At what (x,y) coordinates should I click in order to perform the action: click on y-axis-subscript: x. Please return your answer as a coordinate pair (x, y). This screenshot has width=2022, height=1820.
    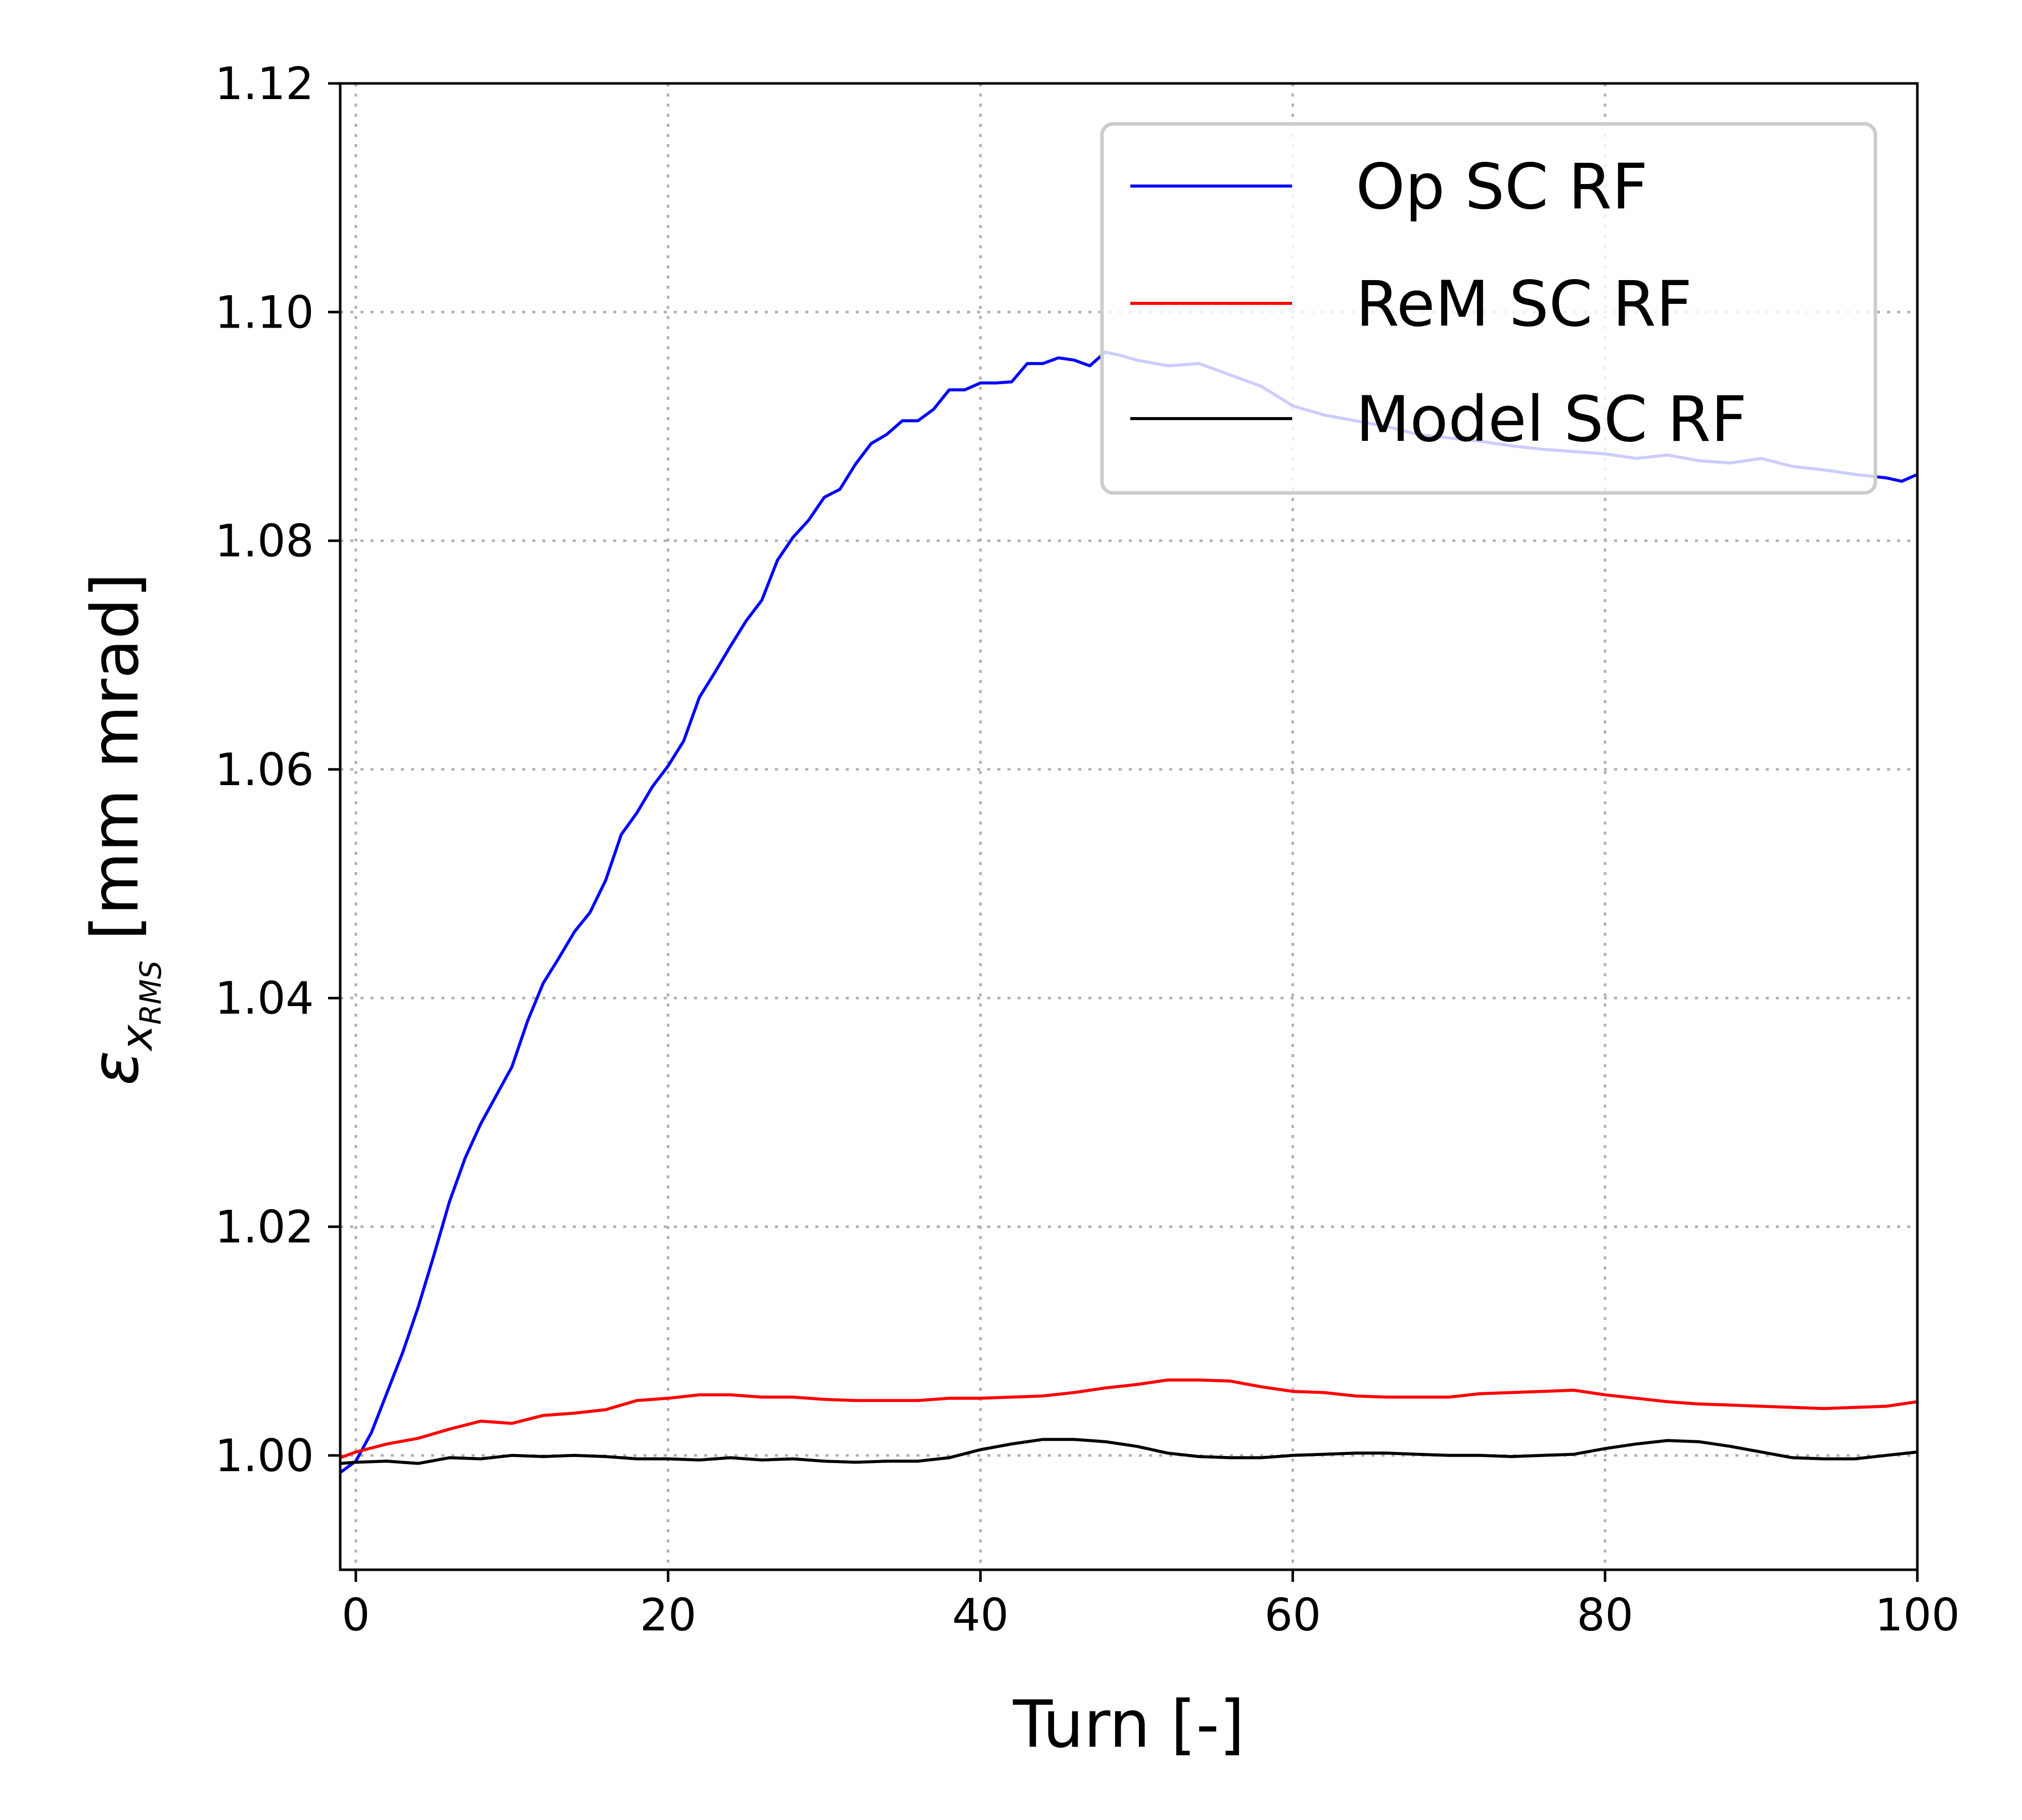
    Looking at the image, I should click on (137, 1038).